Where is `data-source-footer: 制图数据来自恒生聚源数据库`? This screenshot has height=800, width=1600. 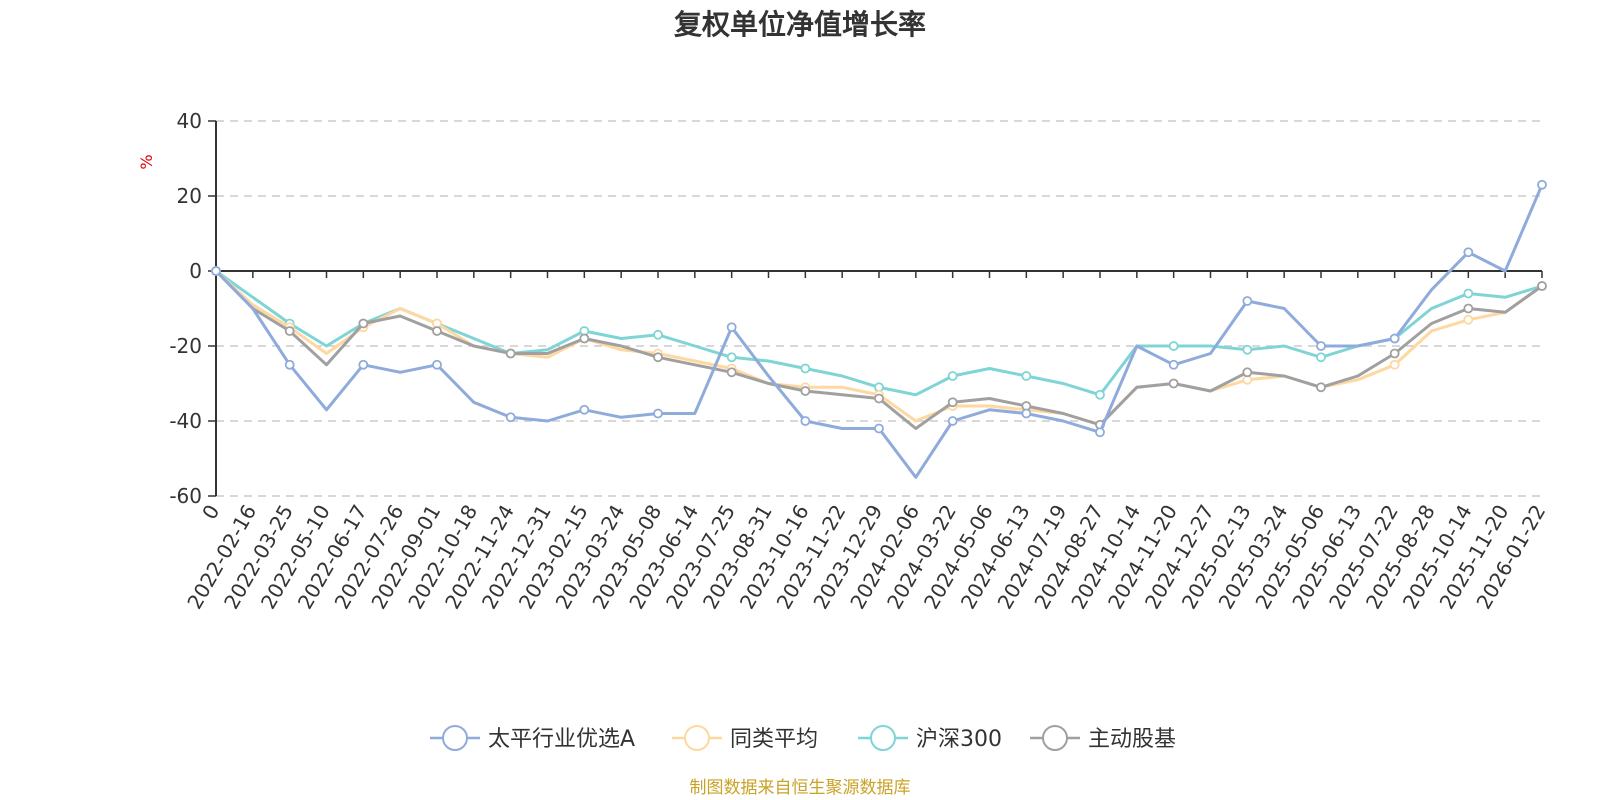
data-source-footer: 制图数据来自恒生聚源数据库 is located at coordinates (800, 788).